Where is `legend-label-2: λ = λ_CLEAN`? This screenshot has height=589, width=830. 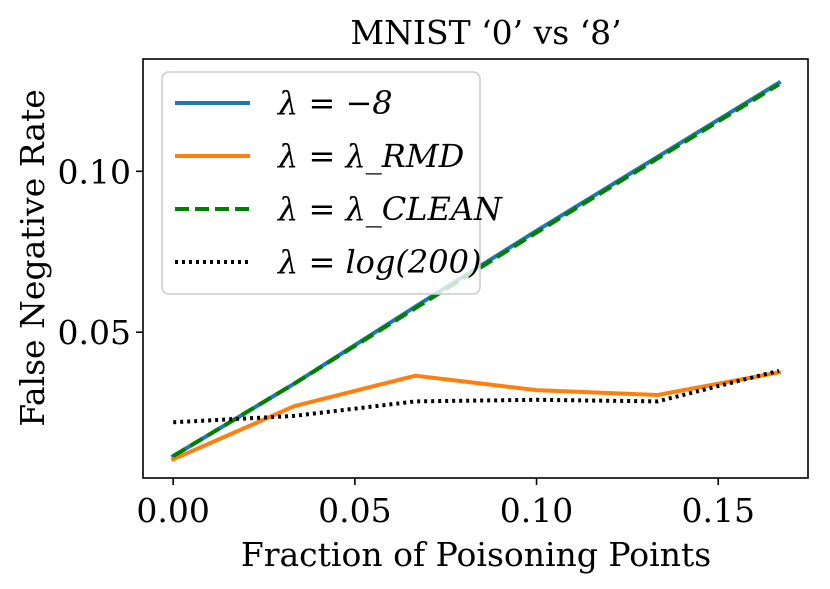 legend-label-2: λ = λ_CLEAN is located at coordinates (389, 209).